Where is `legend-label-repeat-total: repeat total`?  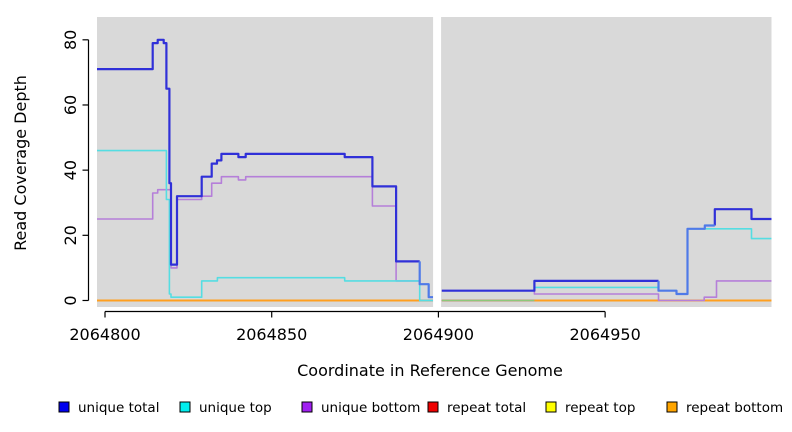 legend-label-repeat-total: repeat total is located at coordinates (486, 408).